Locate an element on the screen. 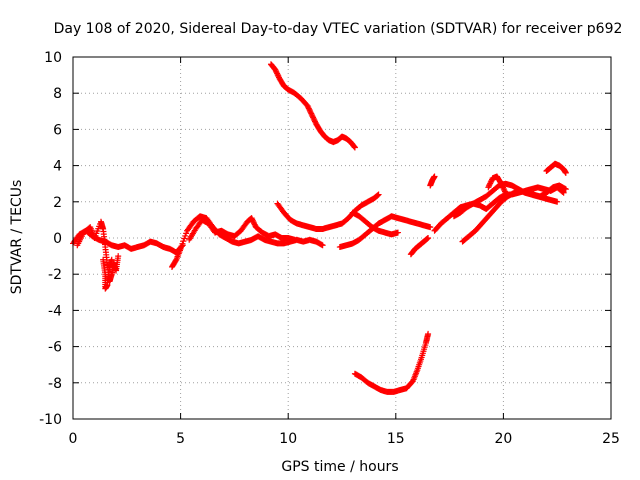  data-point-arc-j is located at coordinates (428, 333).